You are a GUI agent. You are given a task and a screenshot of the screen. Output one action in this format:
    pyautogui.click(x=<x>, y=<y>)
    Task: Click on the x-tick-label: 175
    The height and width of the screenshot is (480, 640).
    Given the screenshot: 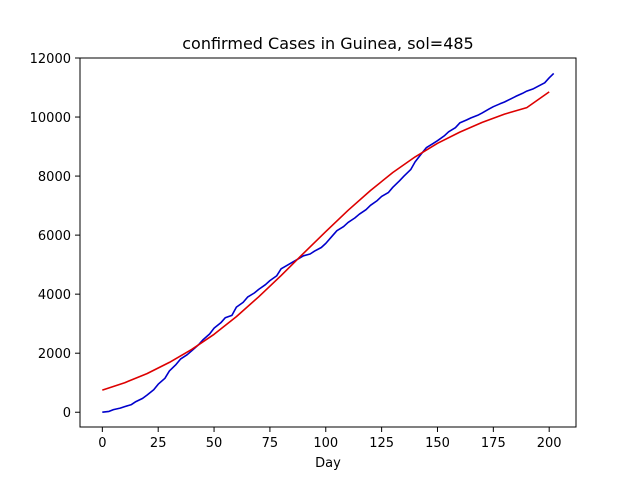 What is the action you would take?
    pyautogui.click(x=493, y=443)
    